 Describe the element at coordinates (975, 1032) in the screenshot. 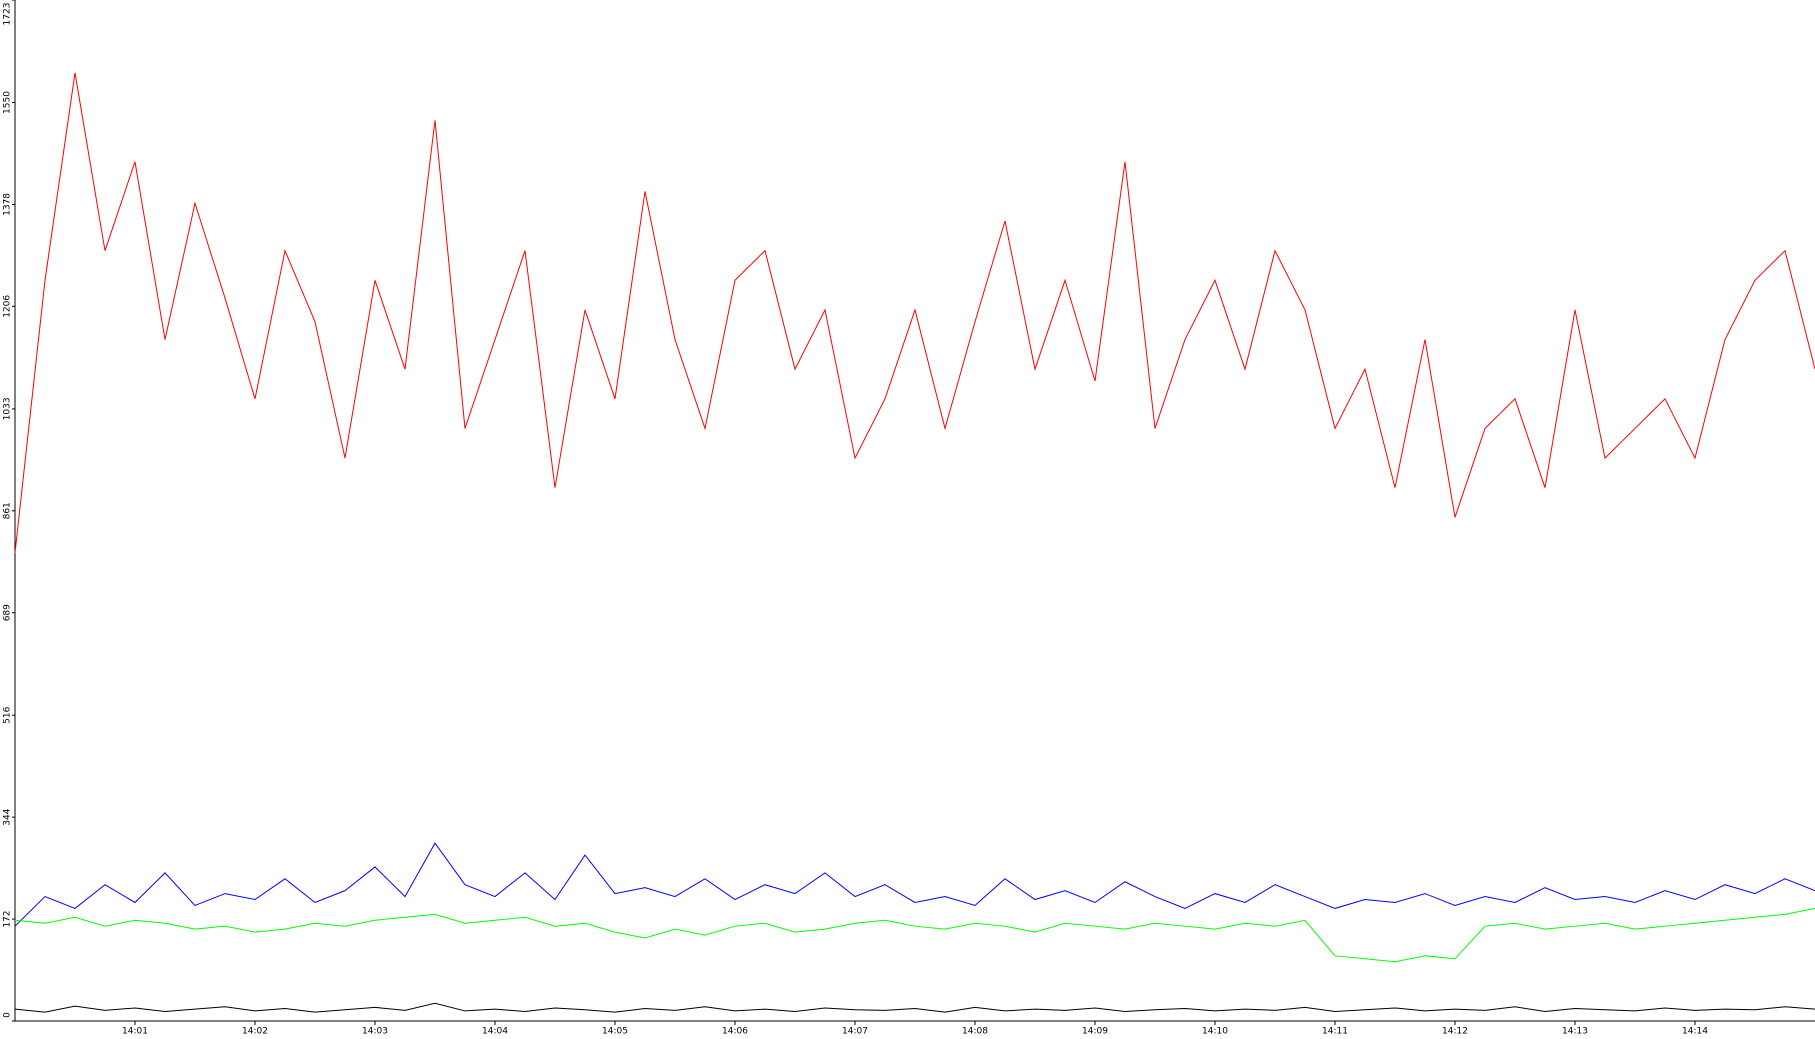

I see `x-tick-label: 14:08` at that location.